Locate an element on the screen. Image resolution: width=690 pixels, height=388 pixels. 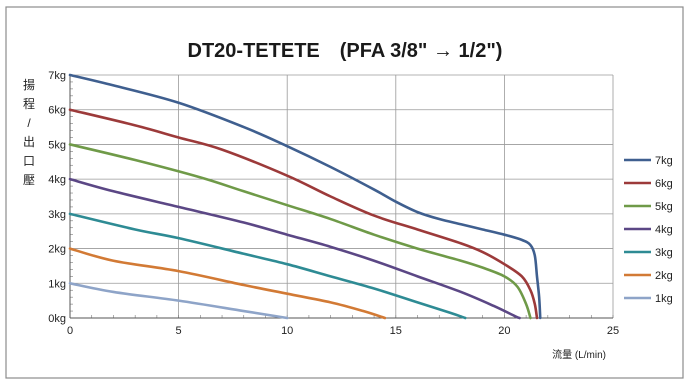
y-axis-label-char: / is located at coordinates (29, 123).